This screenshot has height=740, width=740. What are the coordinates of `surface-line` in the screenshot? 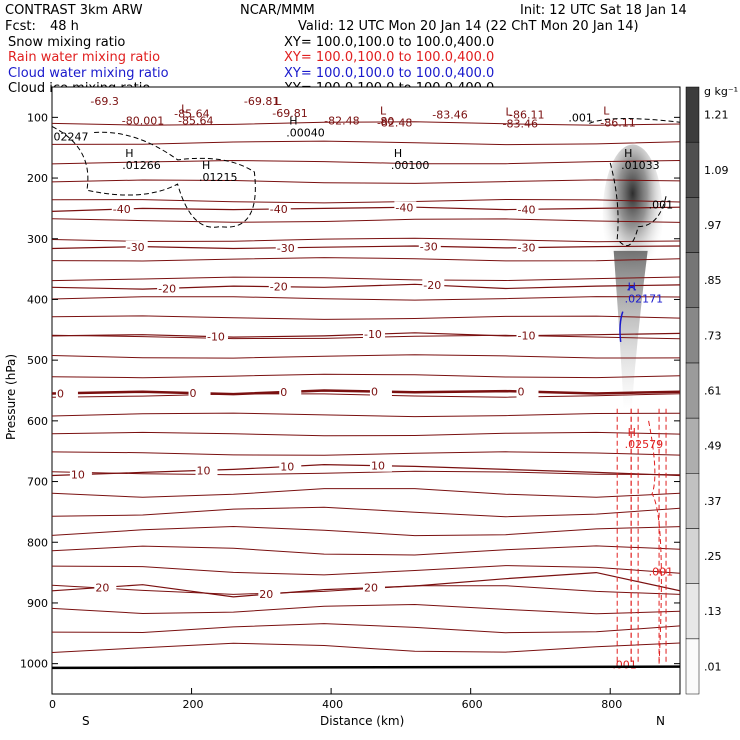 It's located at (366, 667).